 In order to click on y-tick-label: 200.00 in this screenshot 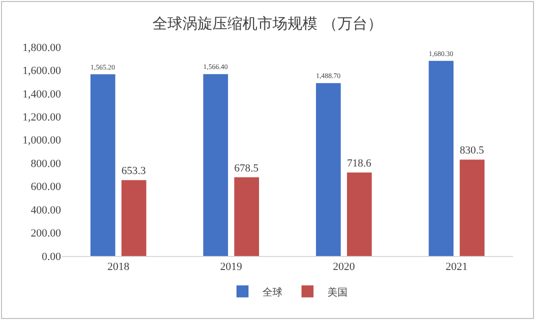, I will do `click(46, 234)`.